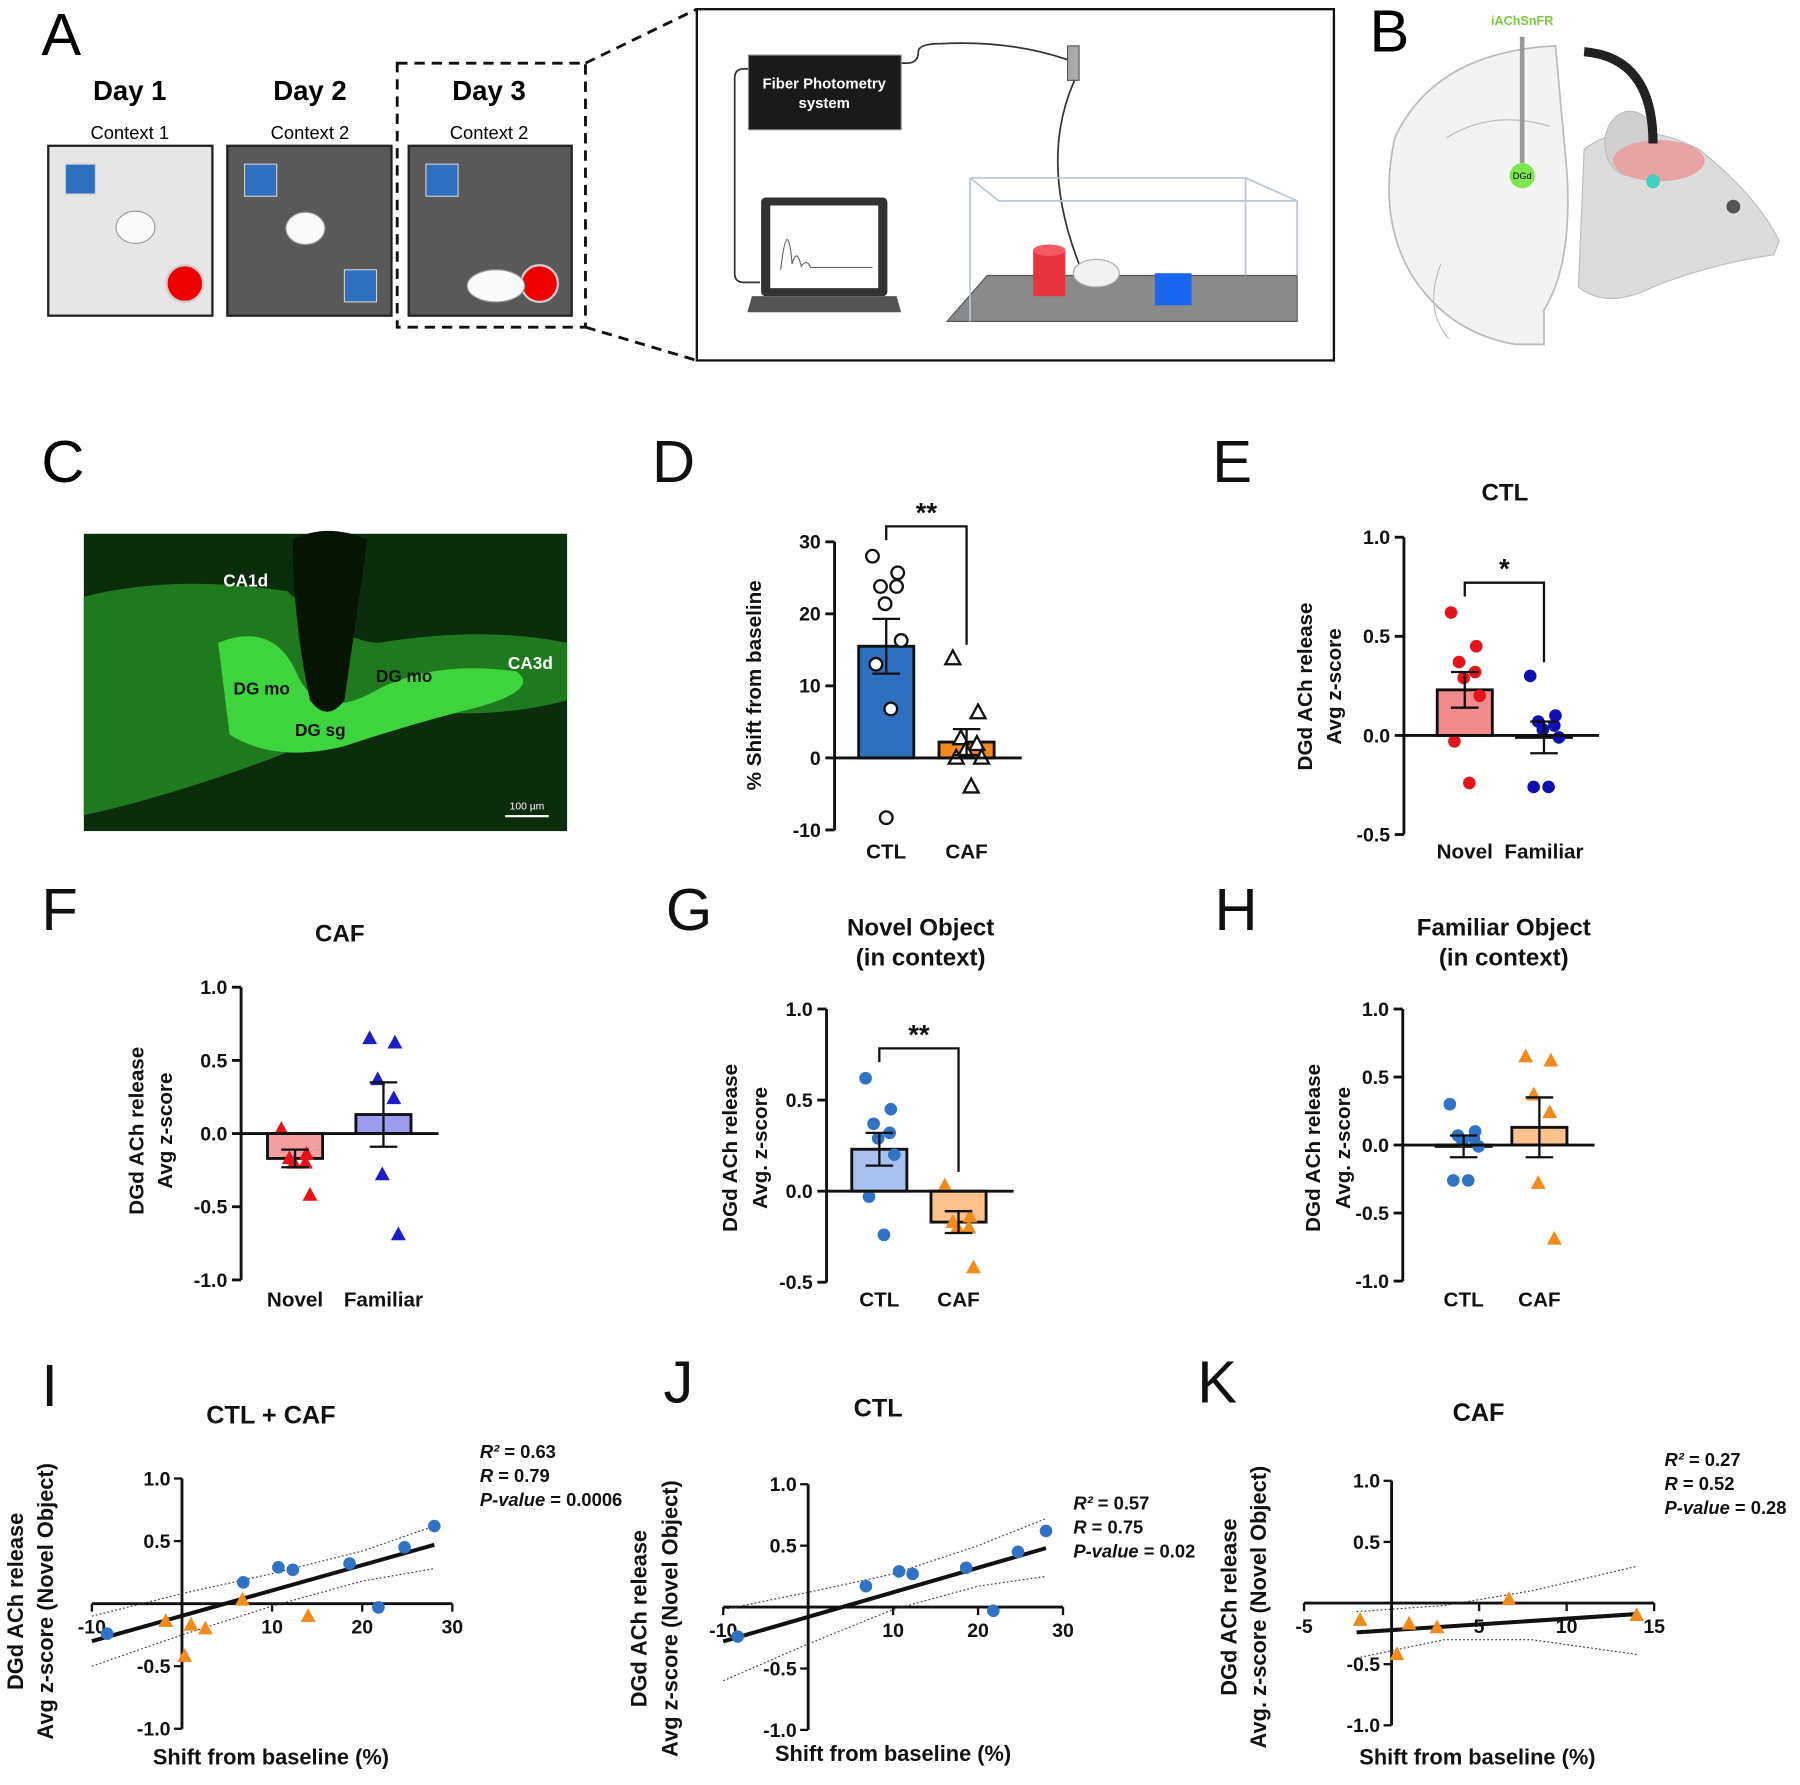  What do you see at coordinates (1049, 250) in the screenshot?
I see `object-top` at bounding box center [1049, 250].